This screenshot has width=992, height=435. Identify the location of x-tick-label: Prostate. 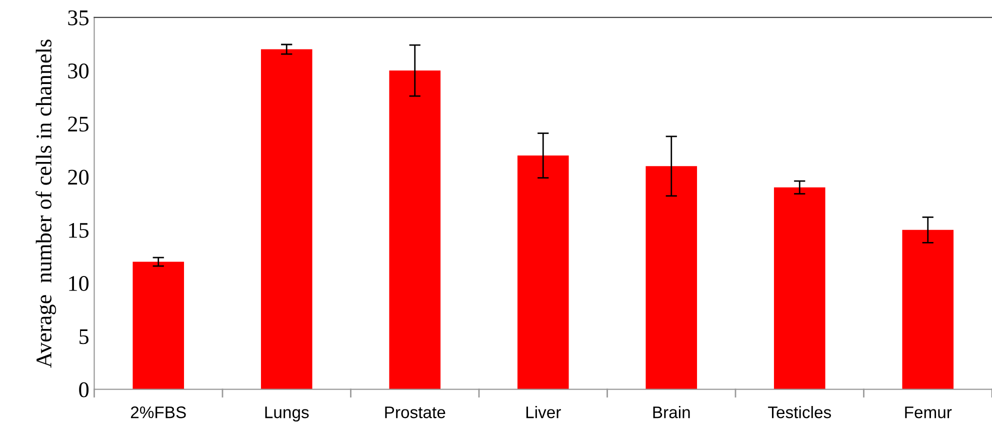
(415, 412).